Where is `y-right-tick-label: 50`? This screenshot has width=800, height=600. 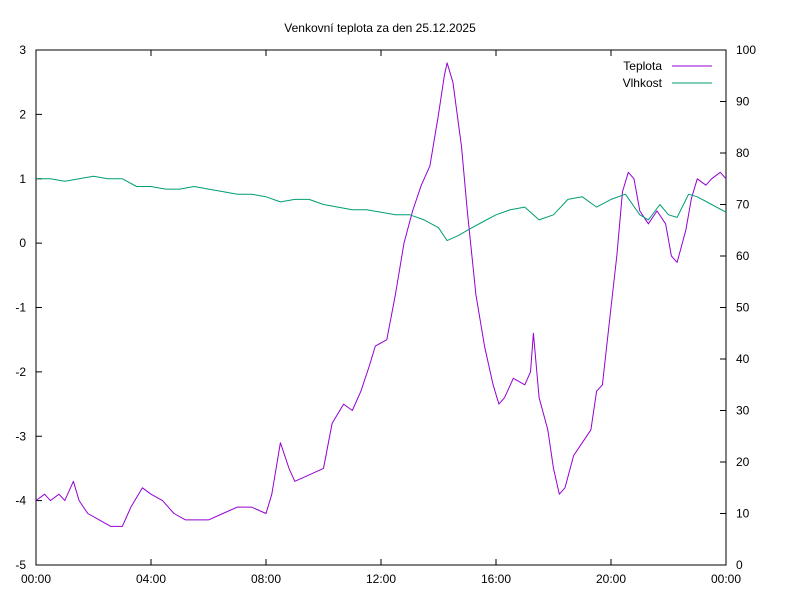 y-right-tick-label: 50 is located at coordinates (743, 308).